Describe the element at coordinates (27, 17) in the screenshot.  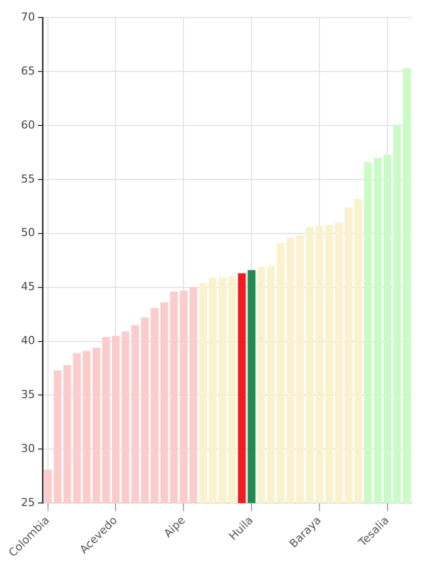
I see `y-tick-label: 70` at that location.